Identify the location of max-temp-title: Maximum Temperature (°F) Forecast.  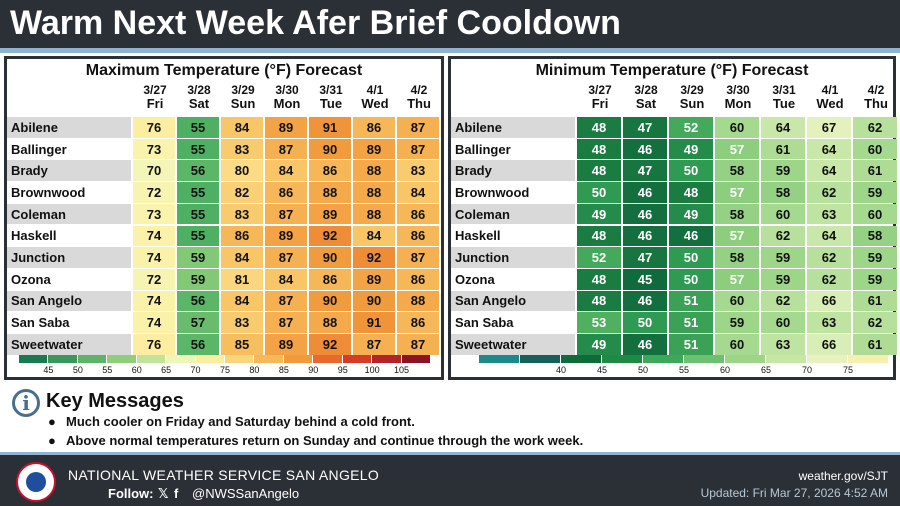
(224, 70).